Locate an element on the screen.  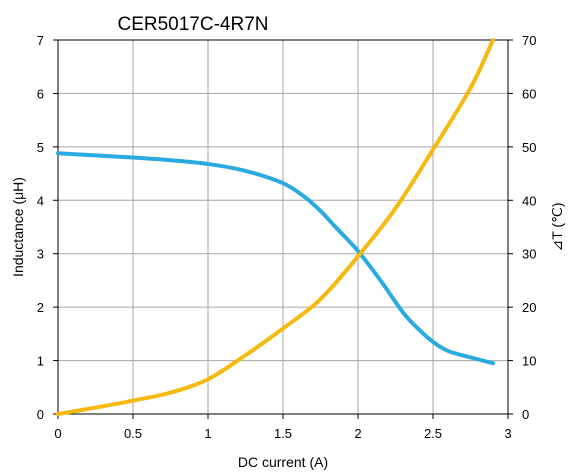
x-tick-label: 2 is located at coordinates (357, 433).